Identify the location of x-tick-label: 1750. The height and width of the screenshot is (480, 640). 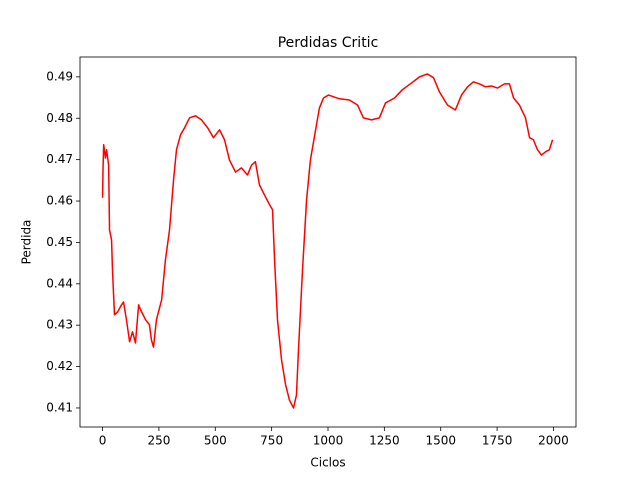
(497, 441).